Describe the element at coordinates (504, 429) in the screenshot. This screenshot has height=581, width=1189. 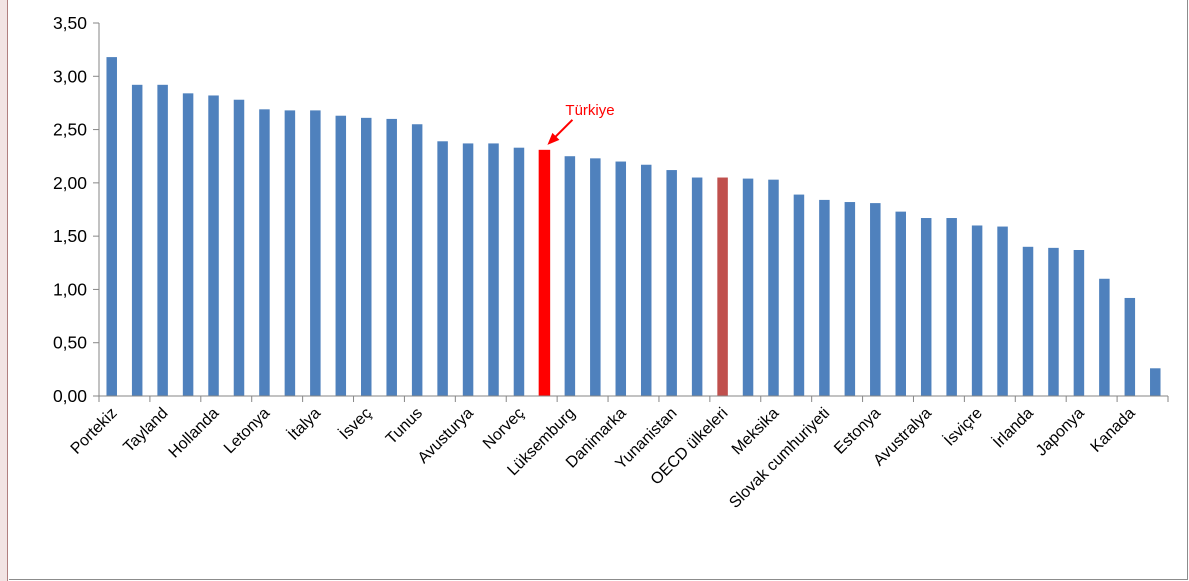
I see `x-category-label: Norveç` at that location.